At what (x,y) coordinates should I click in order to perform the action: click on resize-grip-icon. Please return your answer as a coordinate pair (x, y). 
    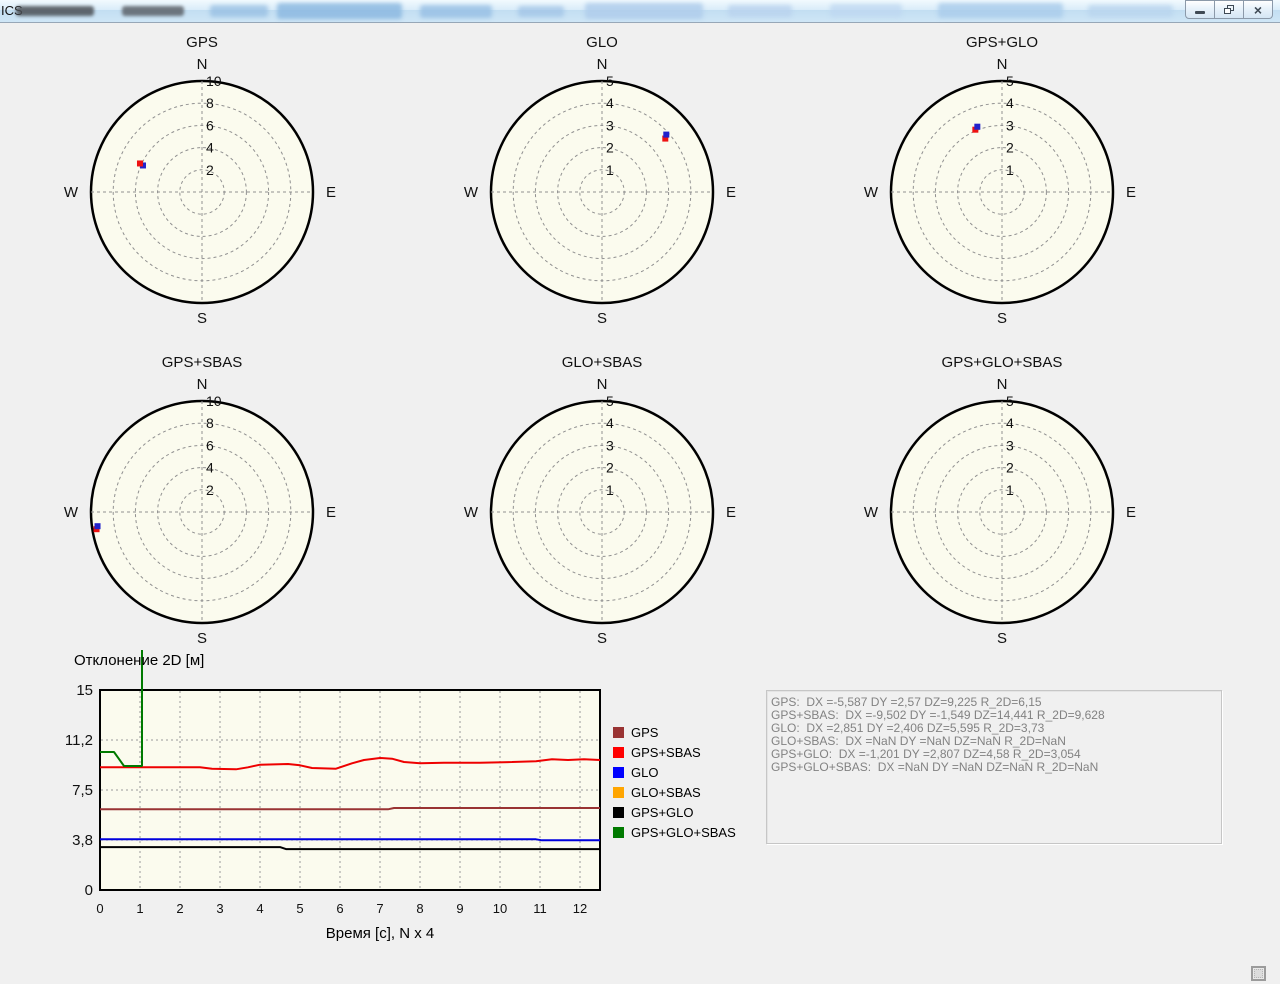
    Looking at the image, I should click on (1258, 973).